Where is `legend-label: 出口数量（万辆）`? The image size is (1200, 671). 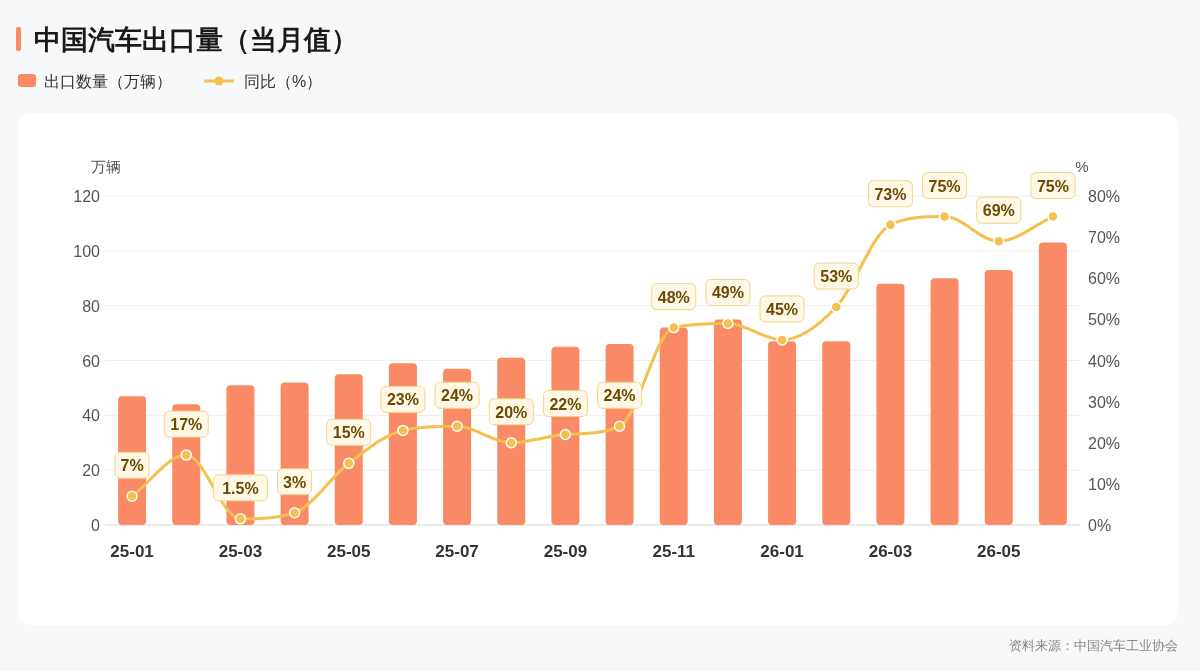
legend-label: 出口数量（万辆） is located at coordinates (108, 81).